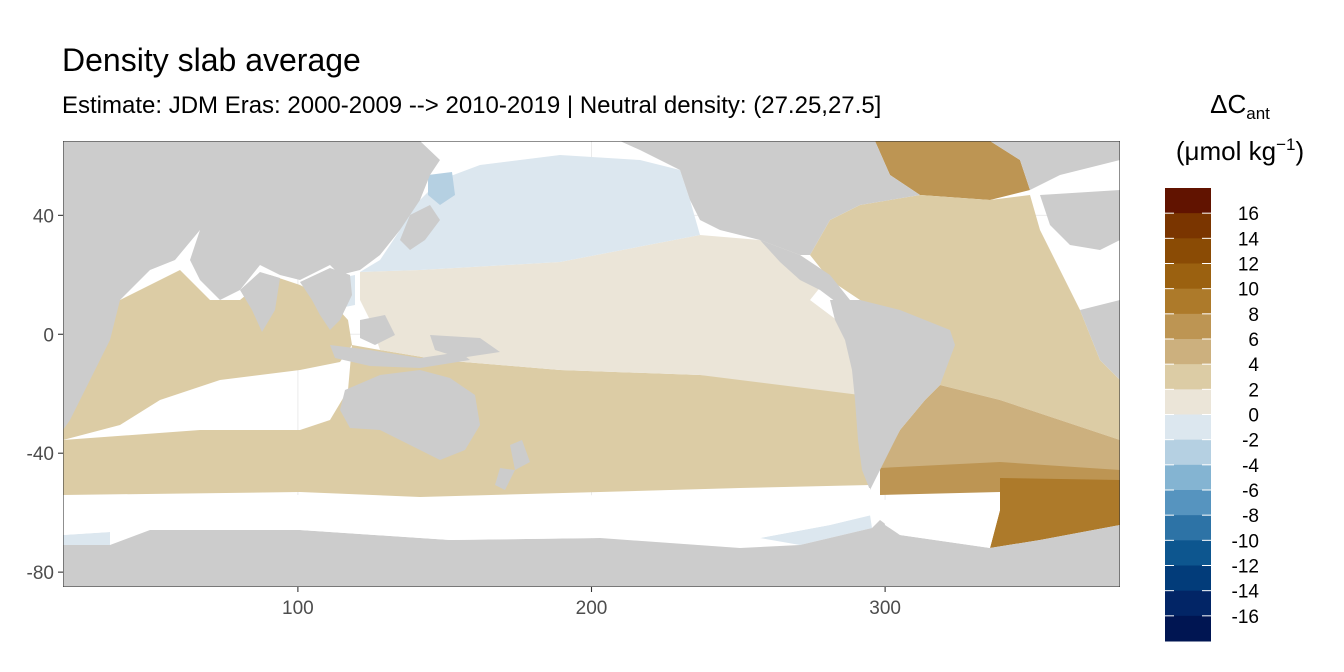 The image size is (1344, 672). Describe the element at coordinates (592, 608) in the screenshot. I see `x-tick-label: 200` at that location.